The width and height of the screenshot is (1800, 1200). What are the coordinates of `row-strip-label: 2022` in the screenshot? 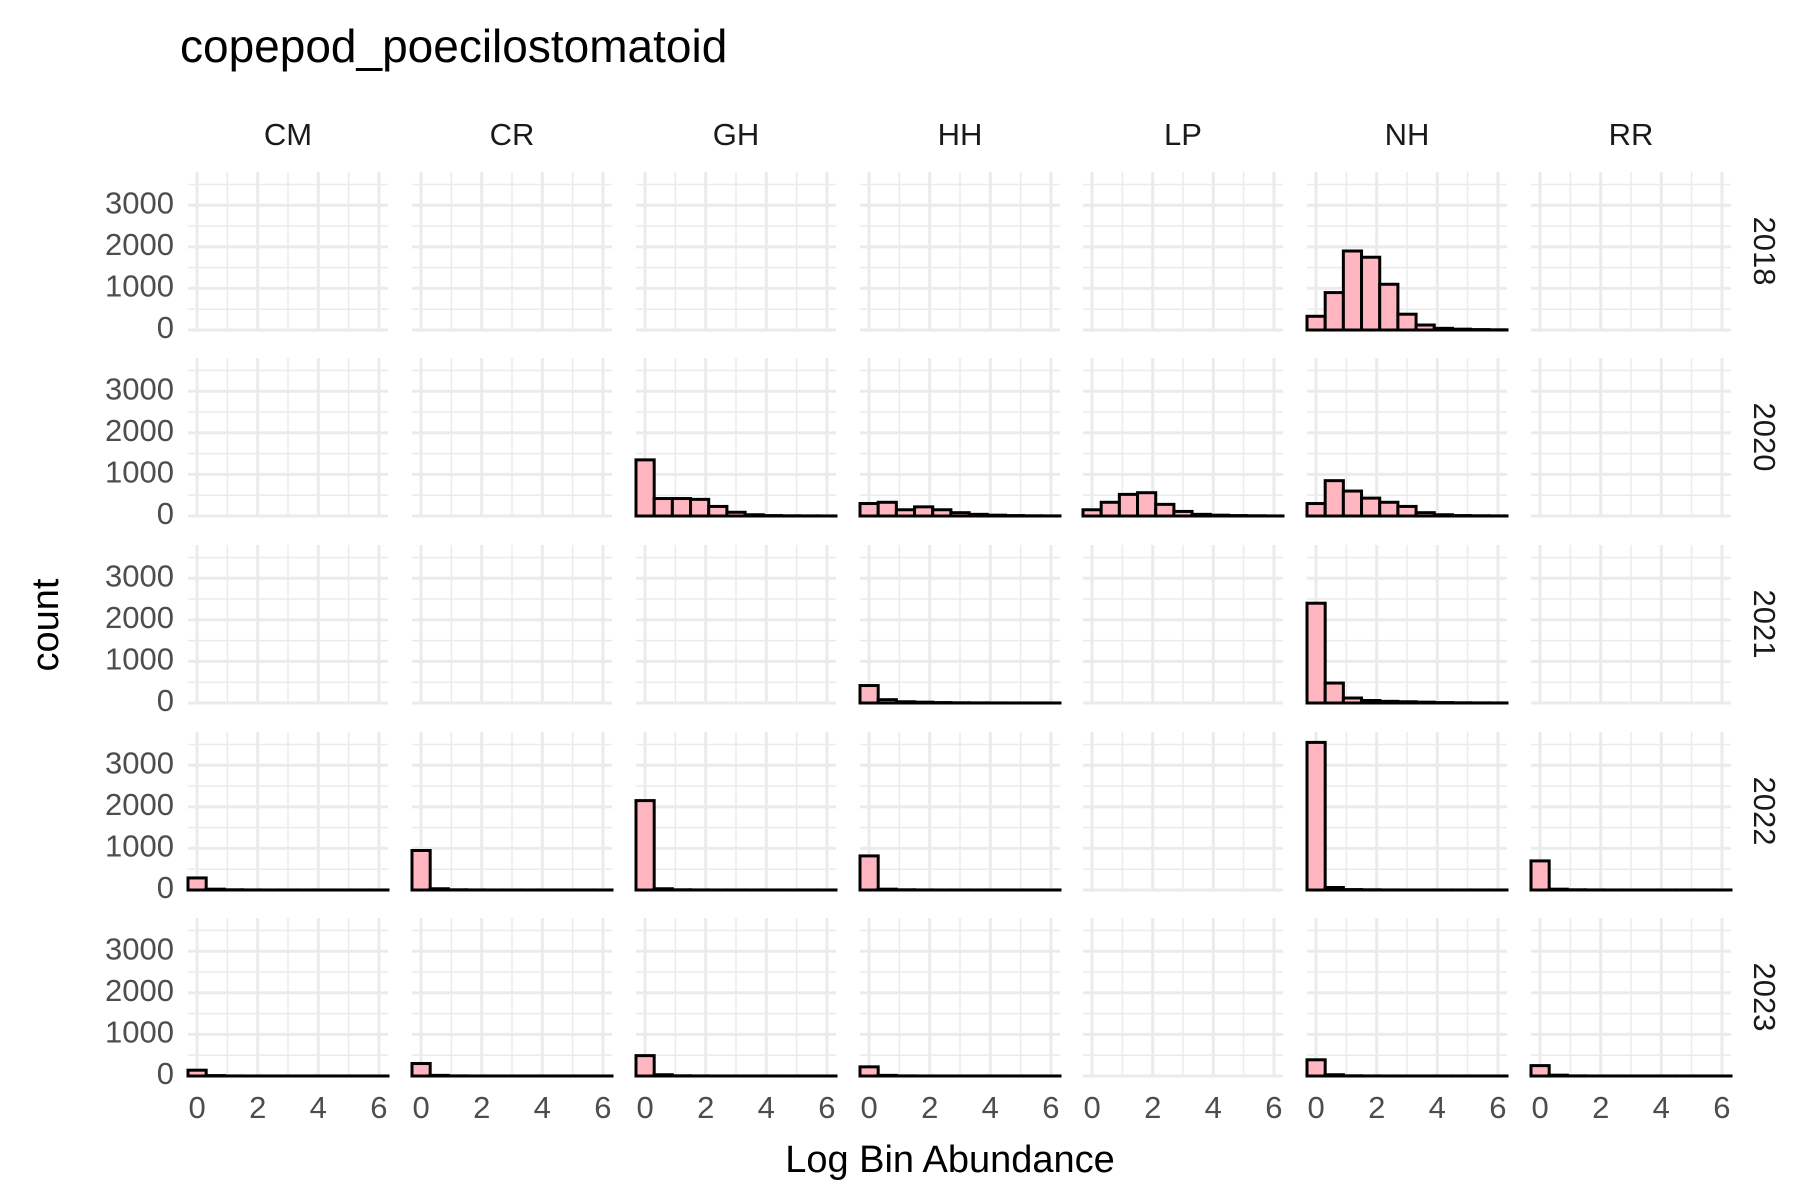 It's located at (1764, 811).